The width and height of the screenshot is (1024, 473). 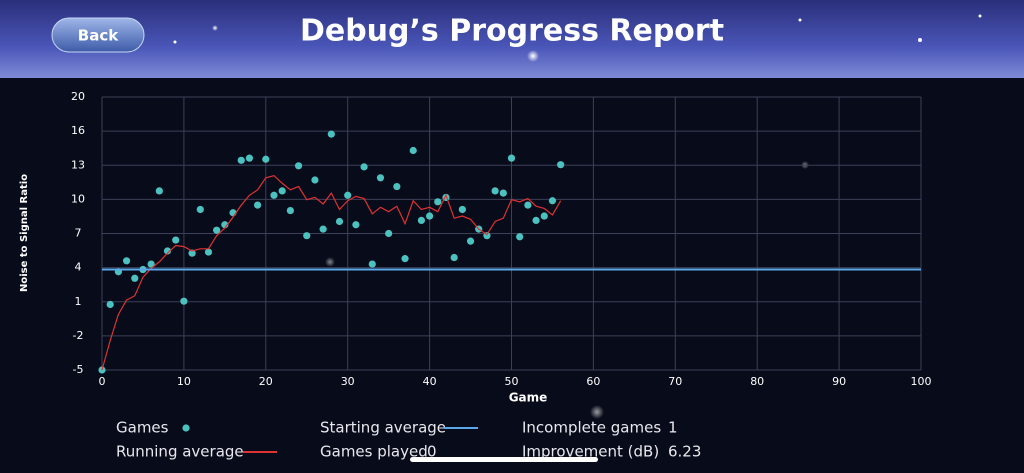 What do you see at coordinates (430, 381) in the screenshot?
I see `x-tick-label: 40` at bounding box center [430, 381].